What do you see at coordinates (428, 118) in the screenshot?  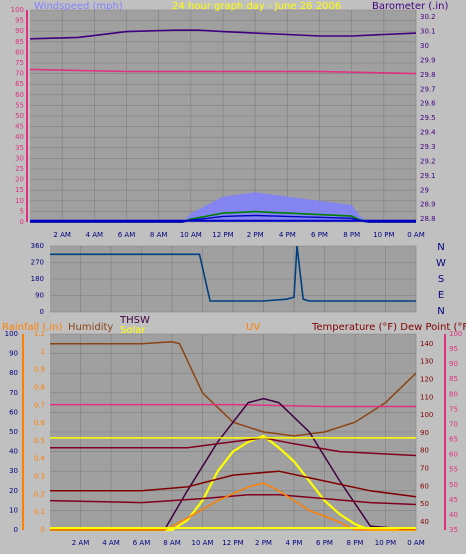 I see `y-right-tick-label: 29.5` at bounding box center [428, 118].